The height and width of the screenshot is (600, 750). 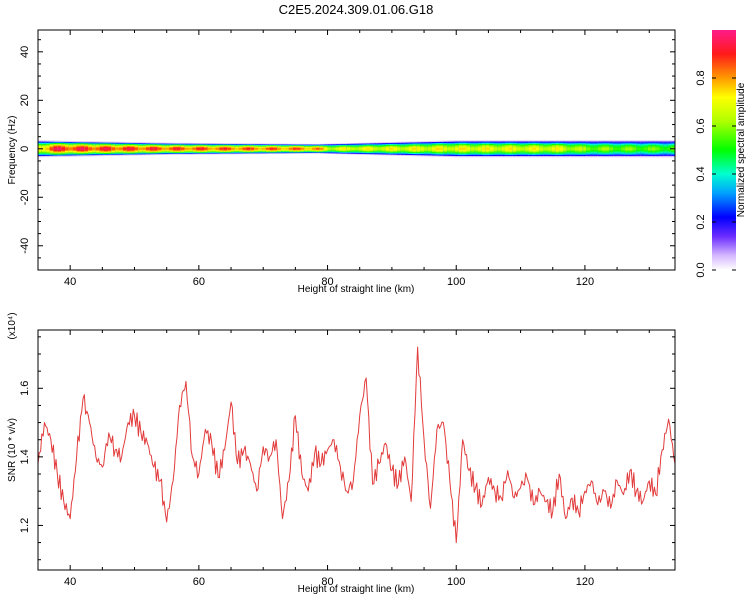 What do you see at coordinates (585, 582) in the screenshot?
I see `snr-x-tick-label: 120` at bounding box center [585, 582].